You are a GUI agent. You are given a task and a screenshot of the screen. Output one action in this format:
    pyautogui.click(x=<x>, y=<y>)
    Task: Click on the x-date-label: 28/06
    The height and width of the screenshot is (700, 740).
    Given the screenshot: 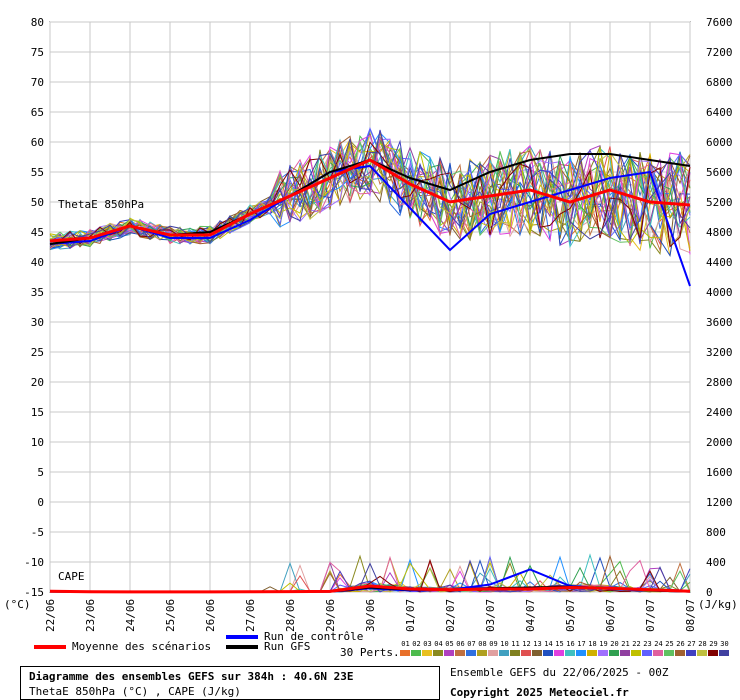 What is the action you would take?
    pyautogui.click(x=290, y=615)
    